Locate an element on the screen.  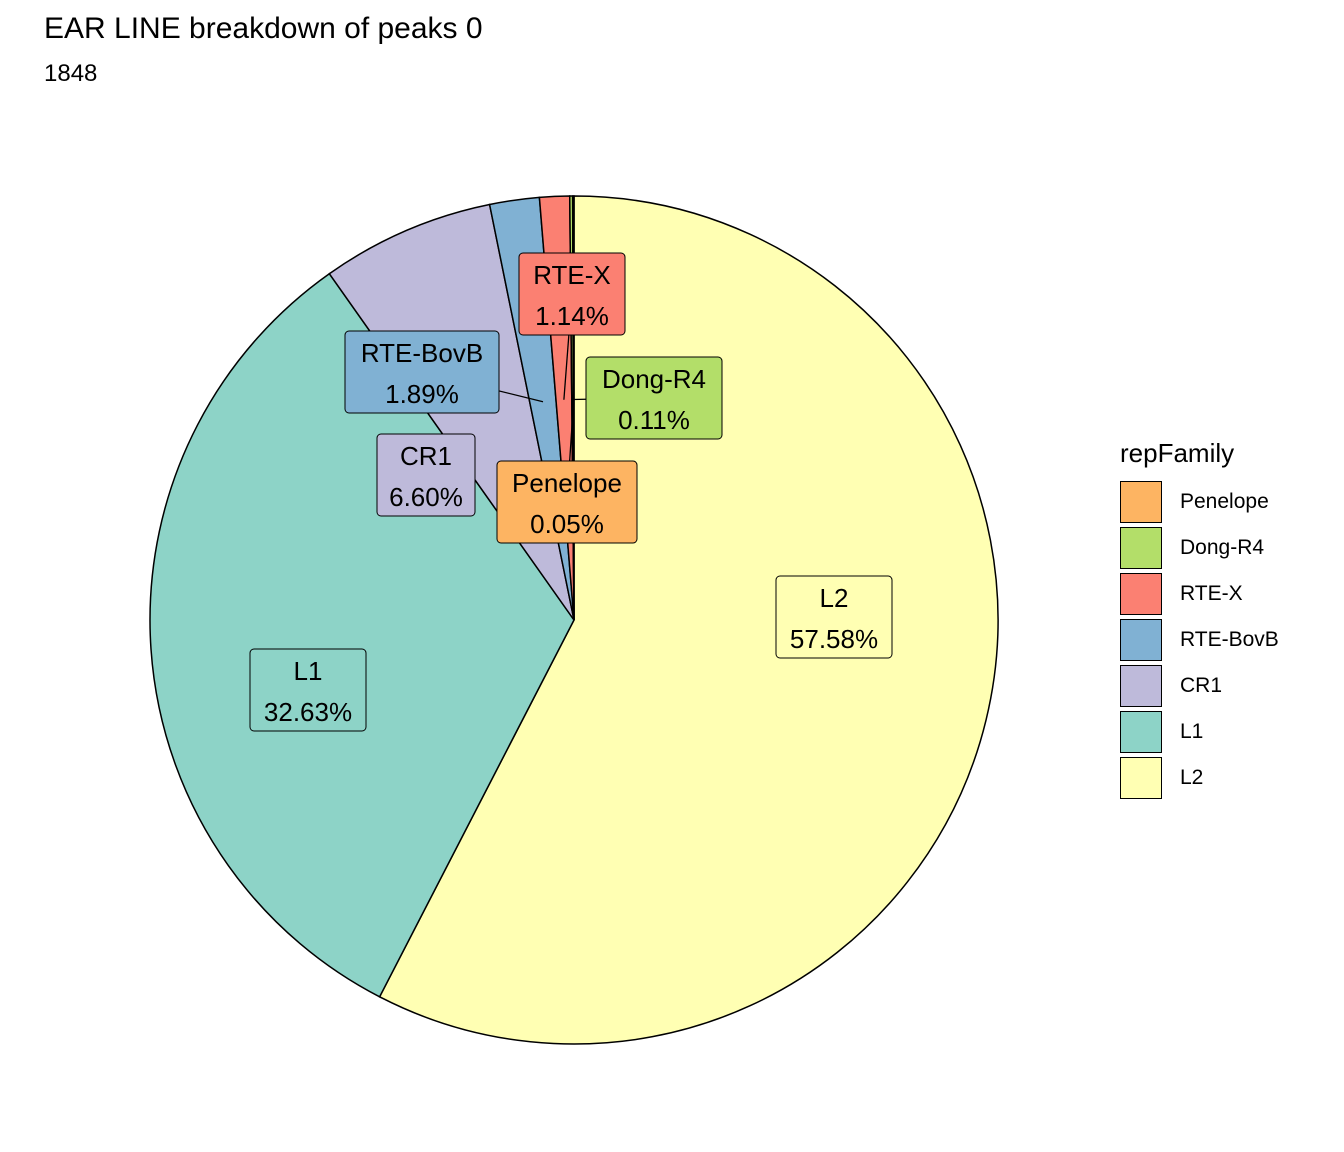
slice-label-dong-r4: Dong-R4 0.11% is located at coordinates (654, 398).